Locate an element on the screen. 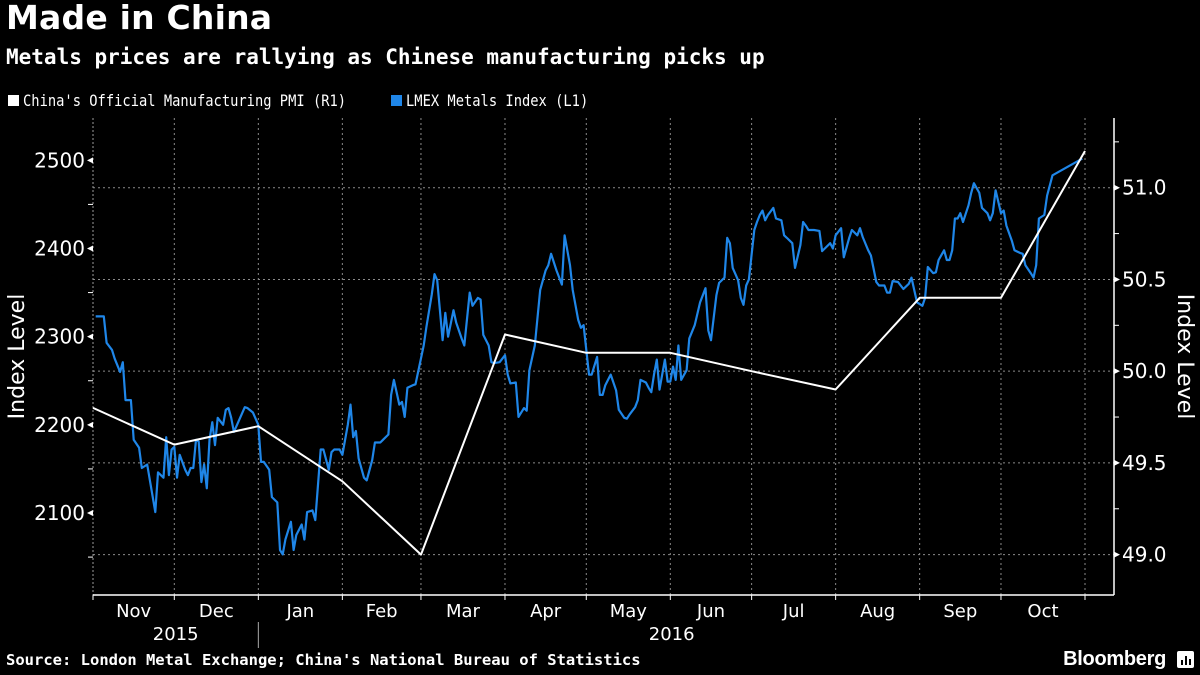 Image resolution: width=1200 pixels, height=675 pixels. right-tick-label: 49.0 is located at coordinates (1144, 555).